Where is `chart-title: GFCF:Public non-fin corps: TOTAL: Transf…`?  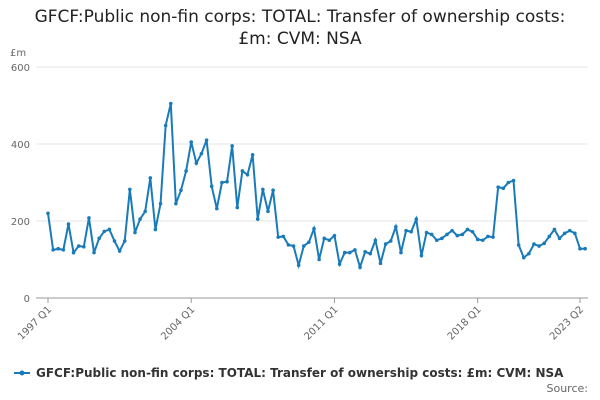 chart-title: GFCF:Public non-fin corps: TOTAL: Transf… is located at coordinates (300, 28).